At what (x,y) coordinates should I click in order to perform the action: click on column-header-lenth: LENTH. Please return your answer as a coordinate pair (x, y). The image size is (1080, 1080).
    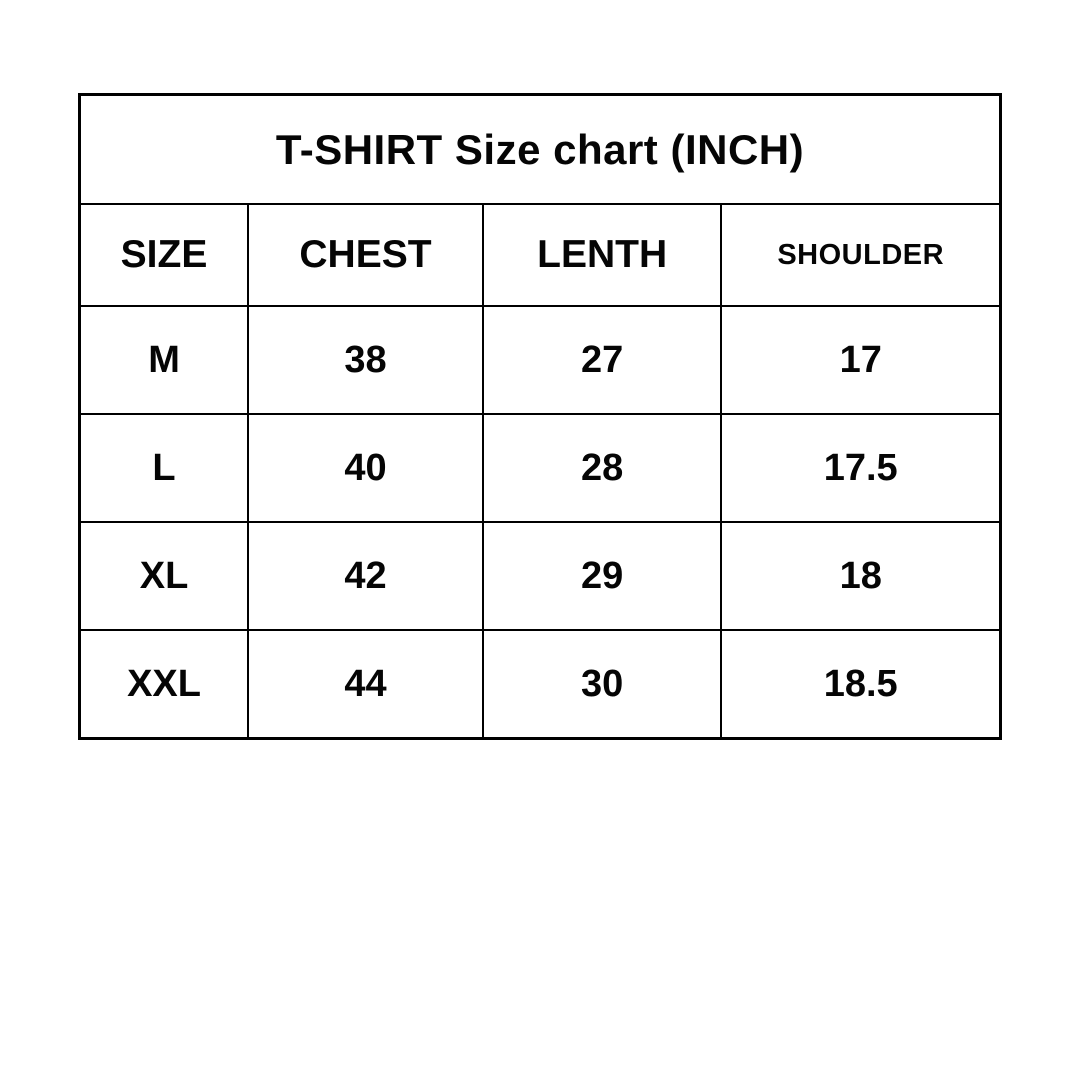
    Looking at the image, I should click on (602, 255).